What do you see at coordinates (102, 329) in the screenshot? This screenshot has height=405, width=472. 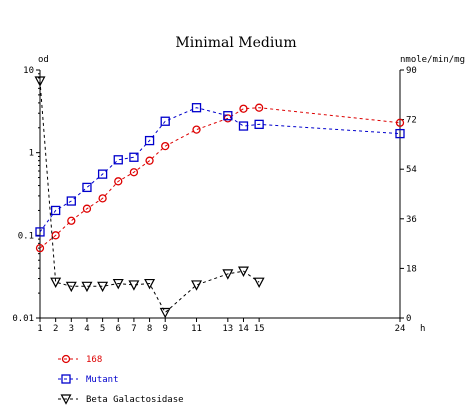 I see `x-tick-label-5: 5` at bounding box center [102, 329].